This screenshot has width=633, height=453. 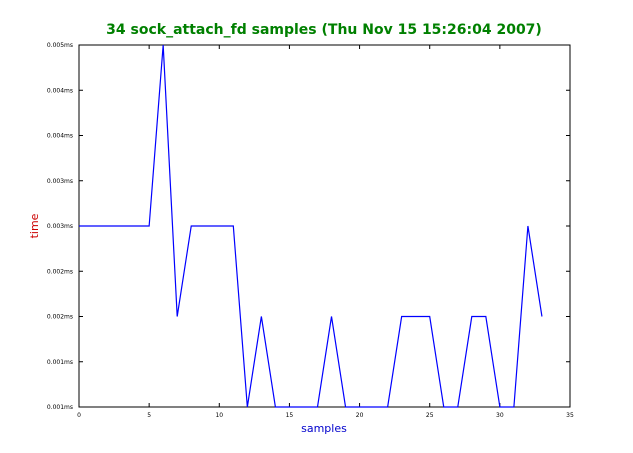 I want to click on y-tick-label: 0.005ms, so click(x=60, y=45).